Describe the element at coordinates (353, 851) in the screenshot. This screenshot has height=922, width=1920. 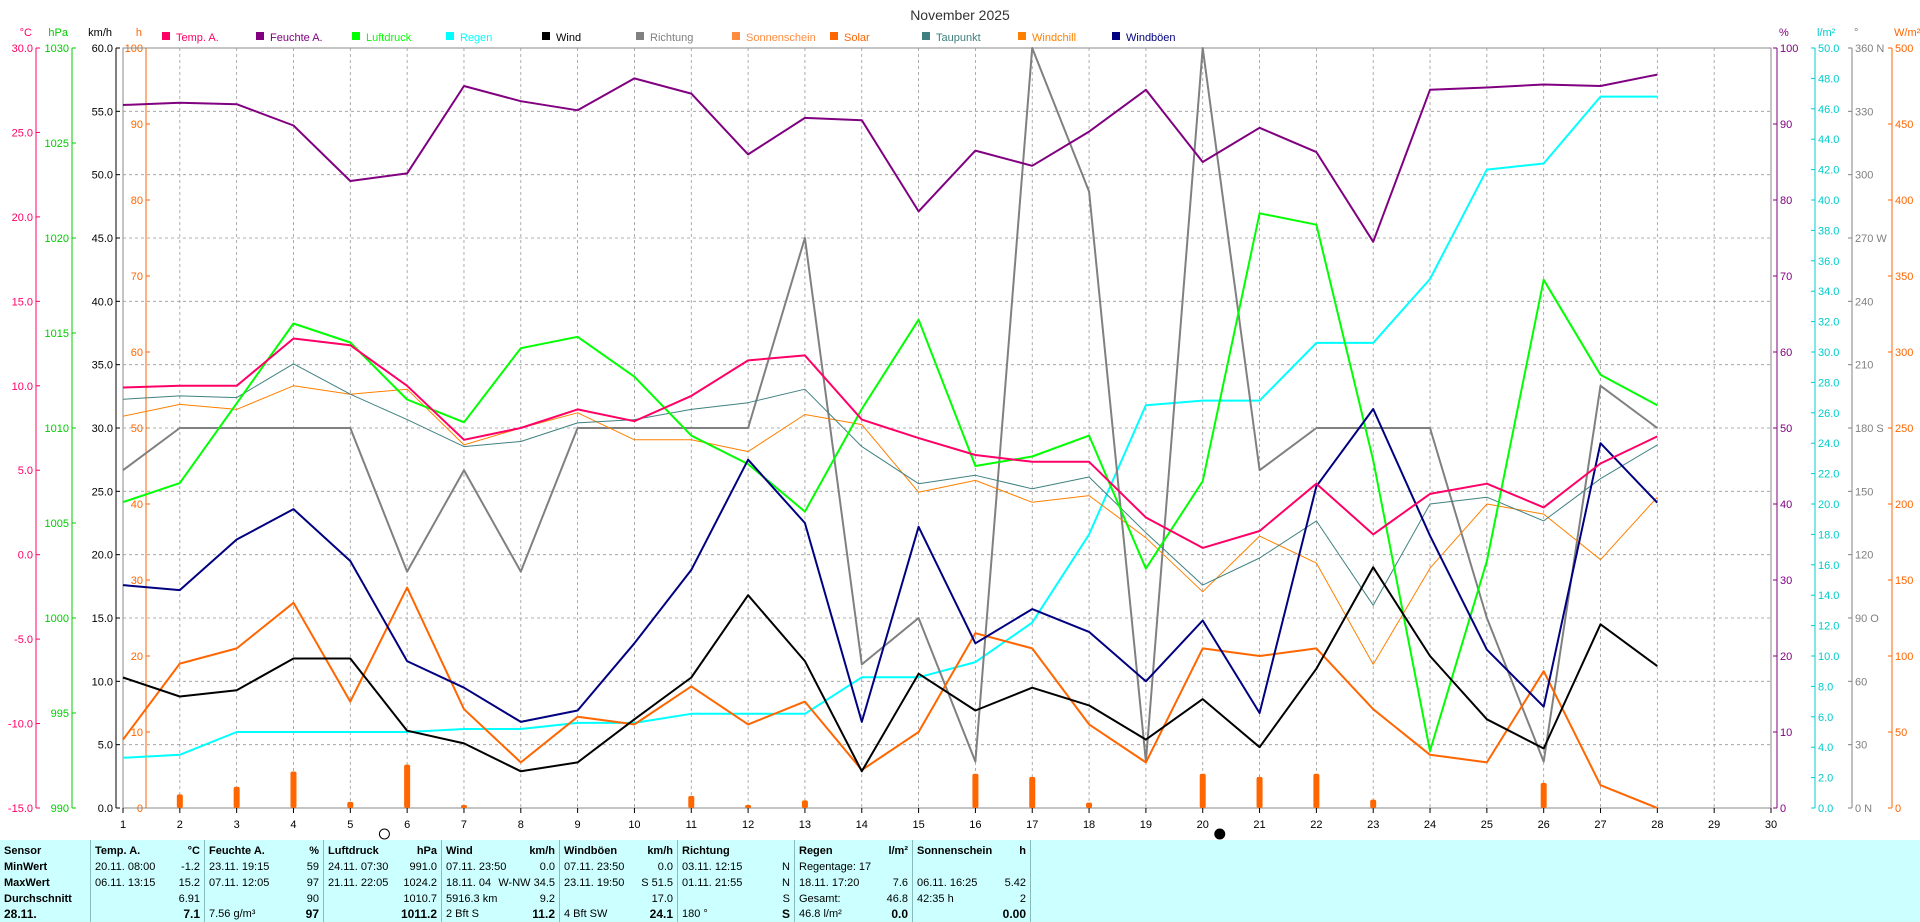
I see `press-title: Luftdruck` at that location.